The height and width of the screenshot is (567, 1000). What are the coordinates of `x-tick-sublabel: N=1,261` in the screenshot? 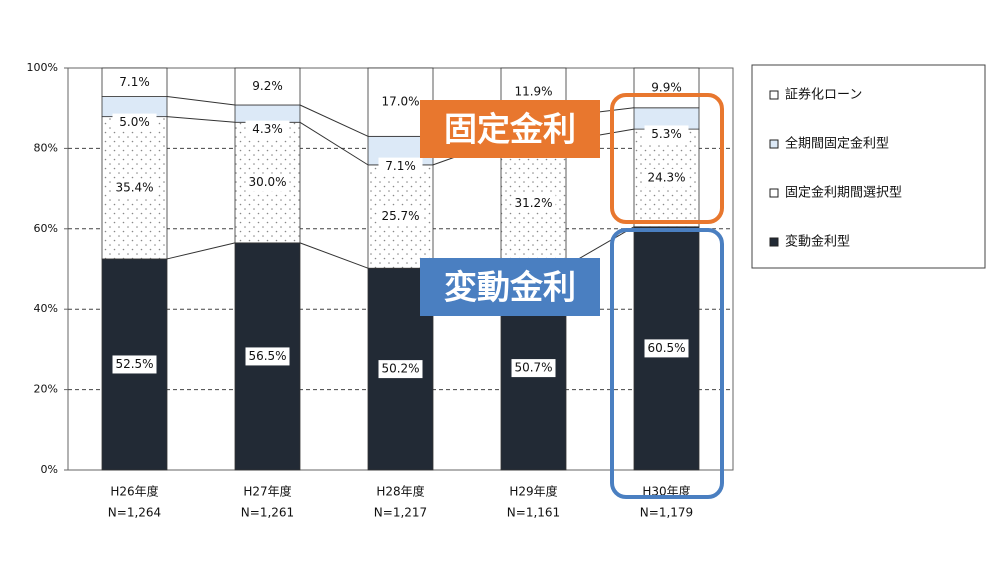 It's located at (267, 513).